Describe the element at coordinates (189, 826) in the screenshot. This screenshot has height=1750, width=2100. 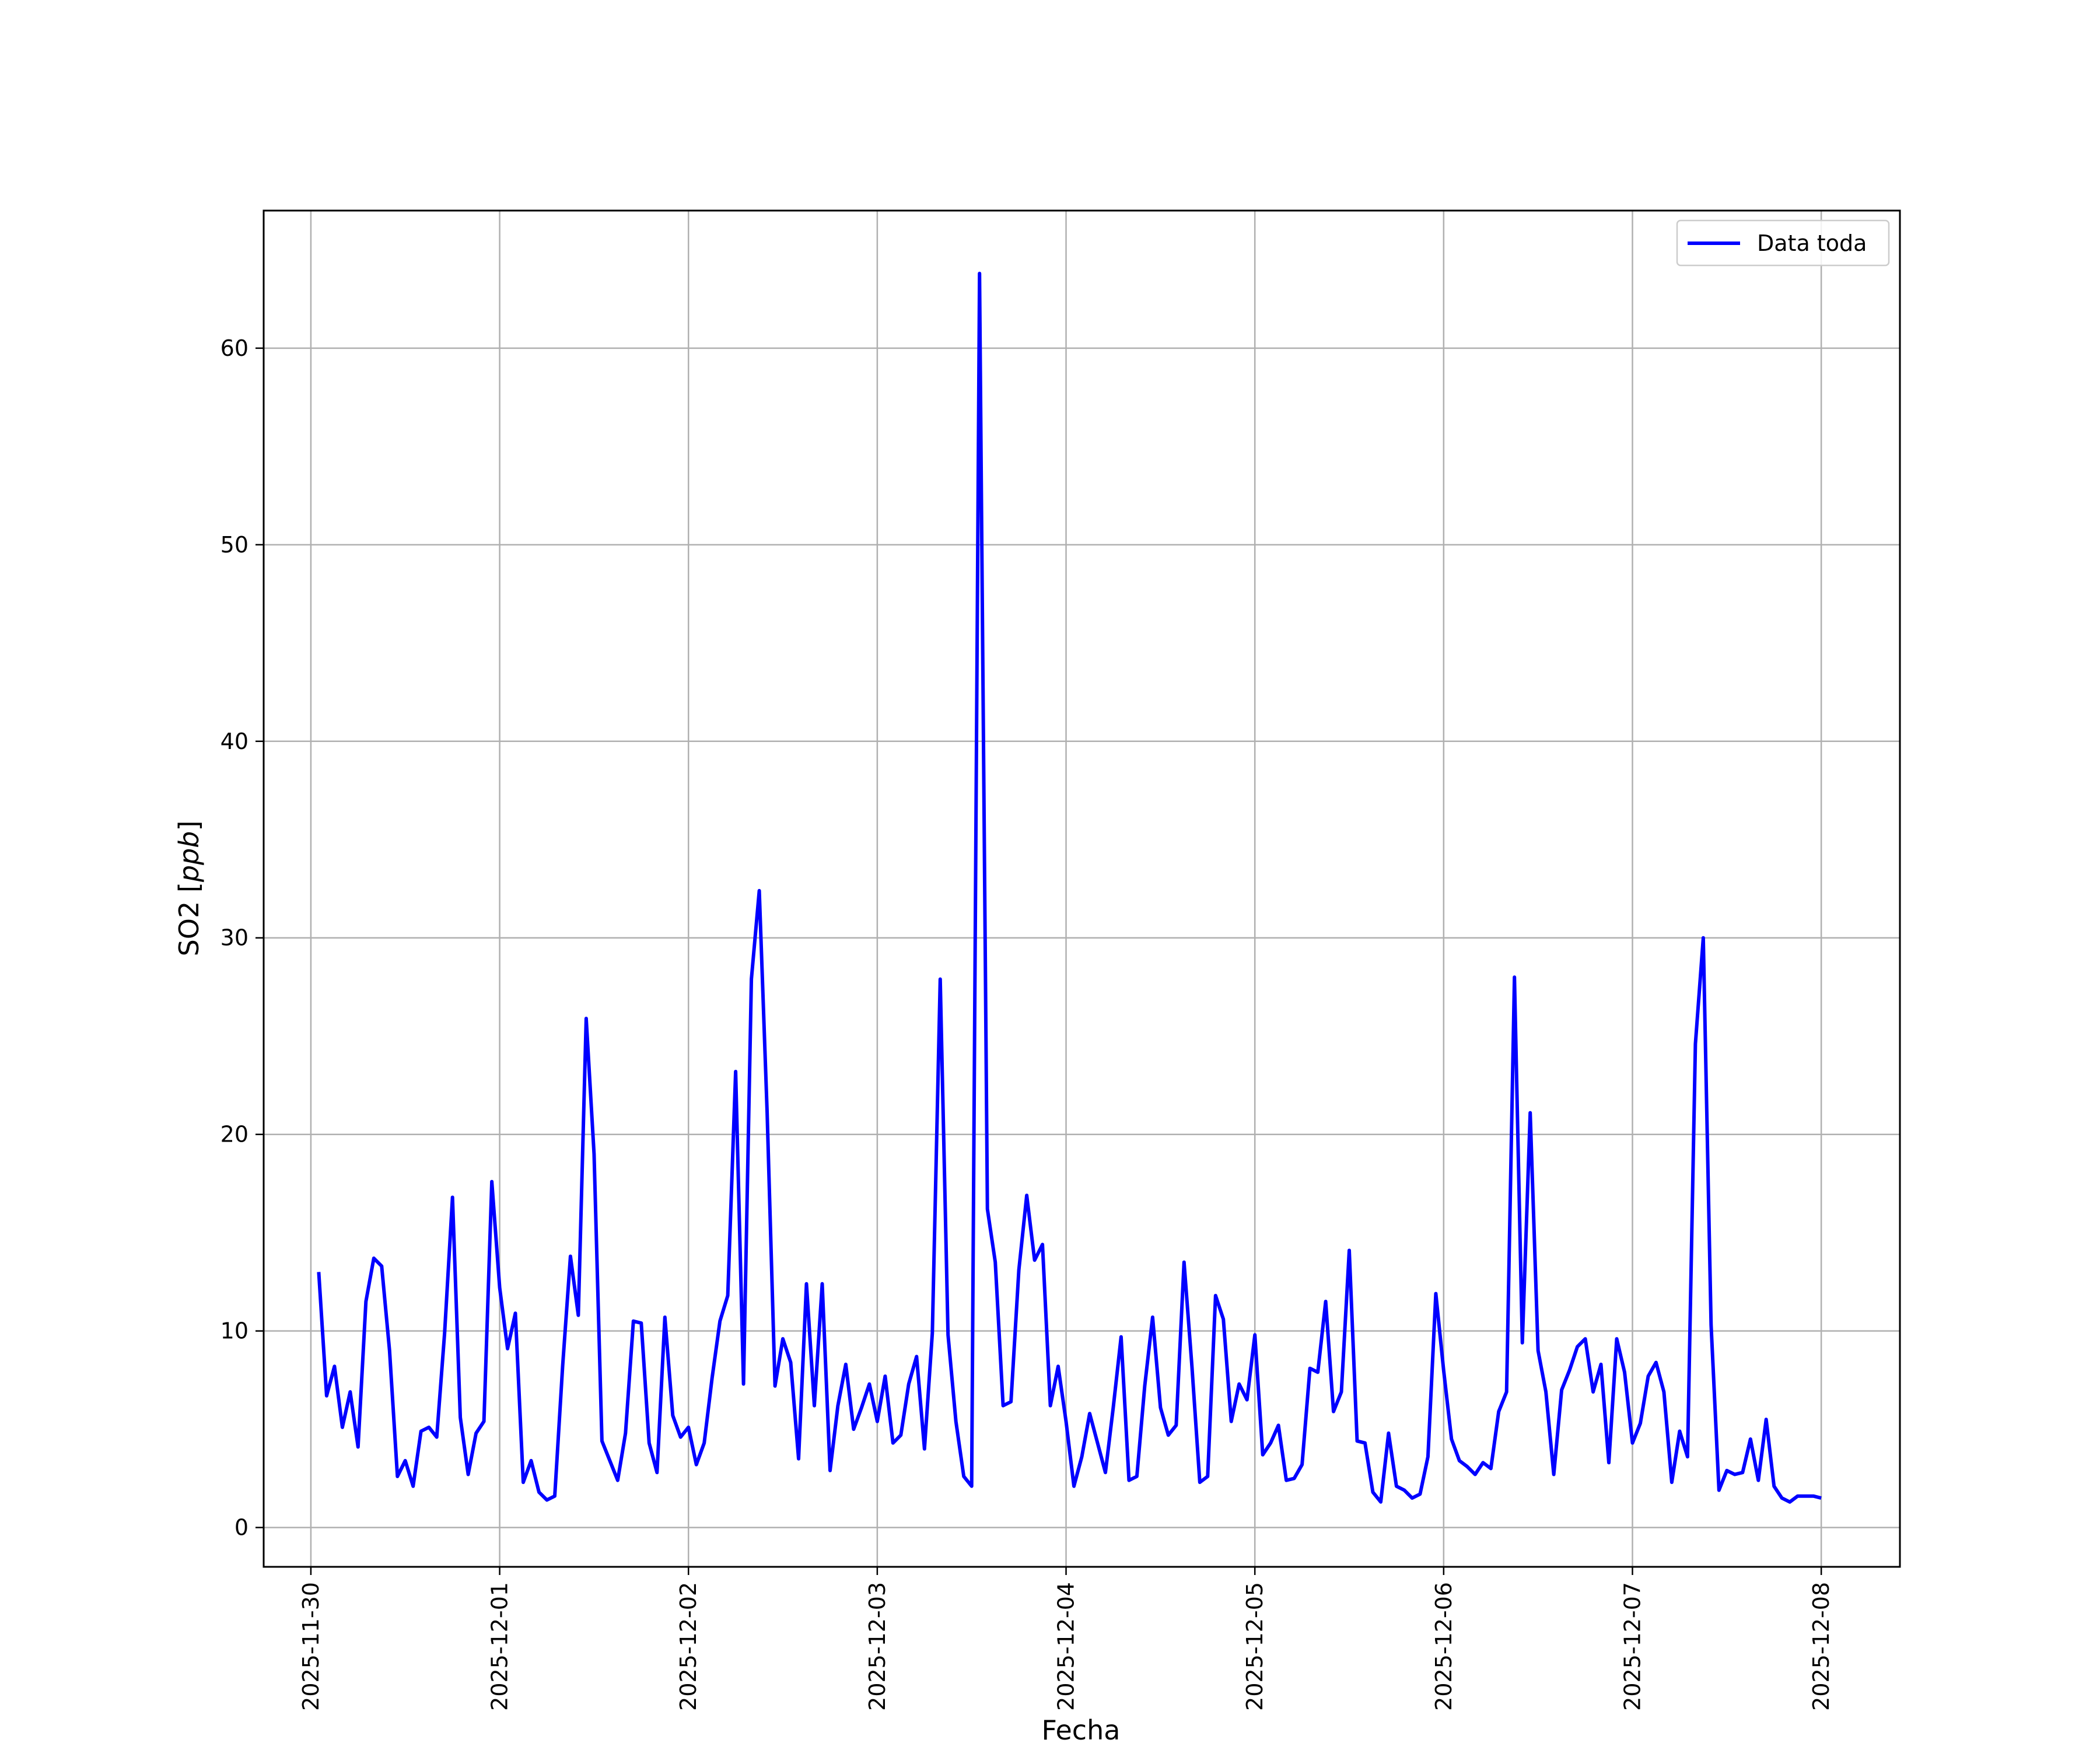
I see `y-axis-label-close: ]` at that location.